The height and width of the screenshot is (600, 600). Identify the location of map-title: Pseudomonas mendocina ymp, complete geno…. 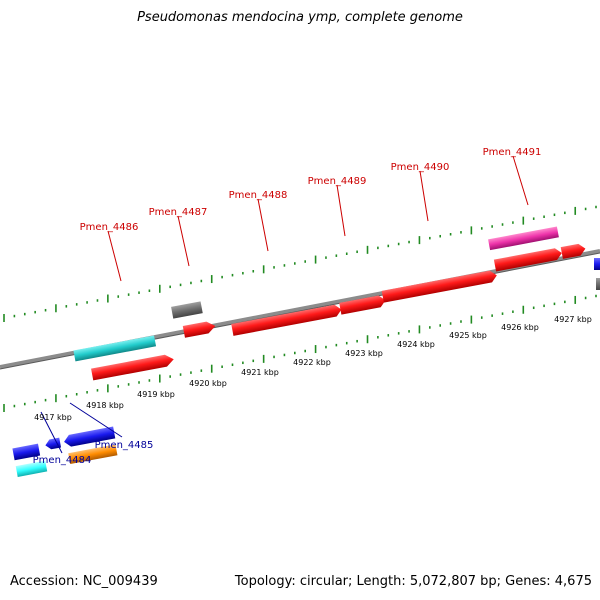
(300, 17).